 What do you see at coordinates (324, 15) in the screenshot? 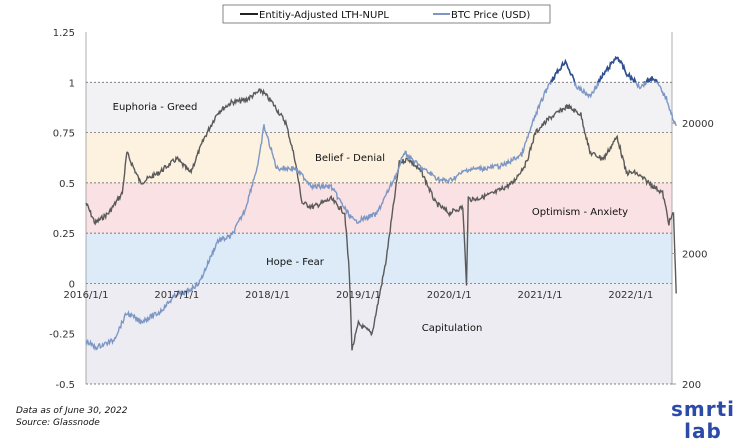
I see `legend-label-nupl: Entitiy-Adjusted LTH-NUPL` at bounding box center [324, 15].